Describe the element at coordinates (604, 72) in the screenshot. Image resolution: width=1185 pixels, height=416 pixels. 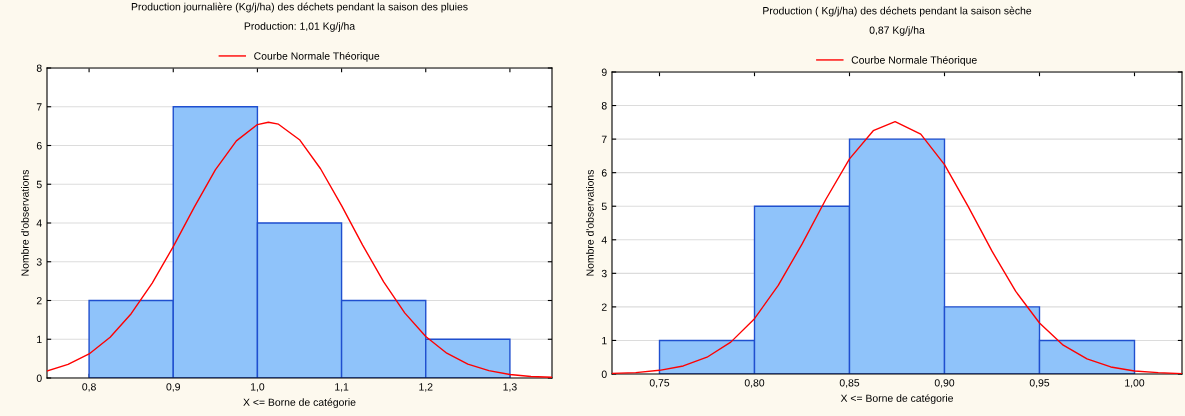
I see `y-tick-label: 9` at that location.